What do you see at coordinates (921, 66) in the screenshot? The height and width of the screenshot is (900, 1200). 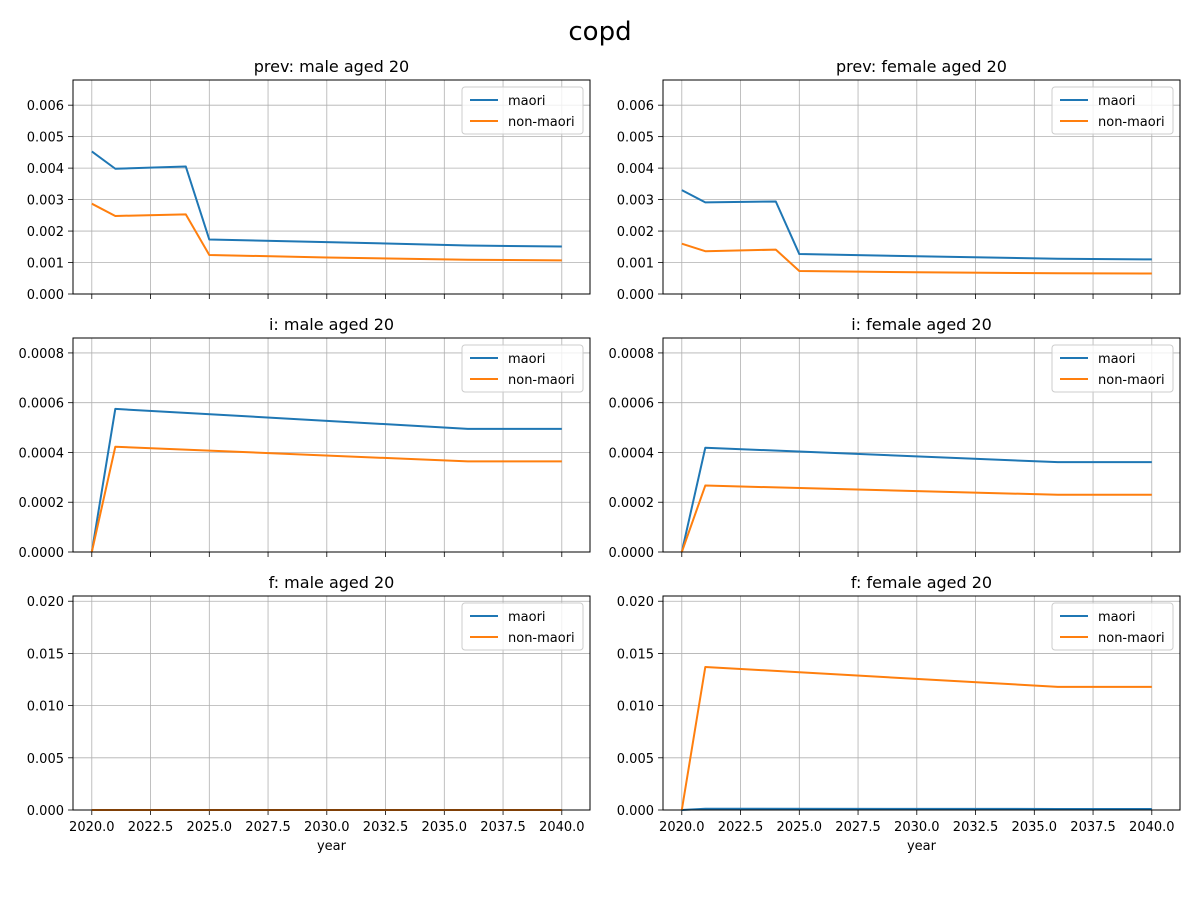 I see `subplot-title: prev: female aged 20` at bounding box center [921, 66].